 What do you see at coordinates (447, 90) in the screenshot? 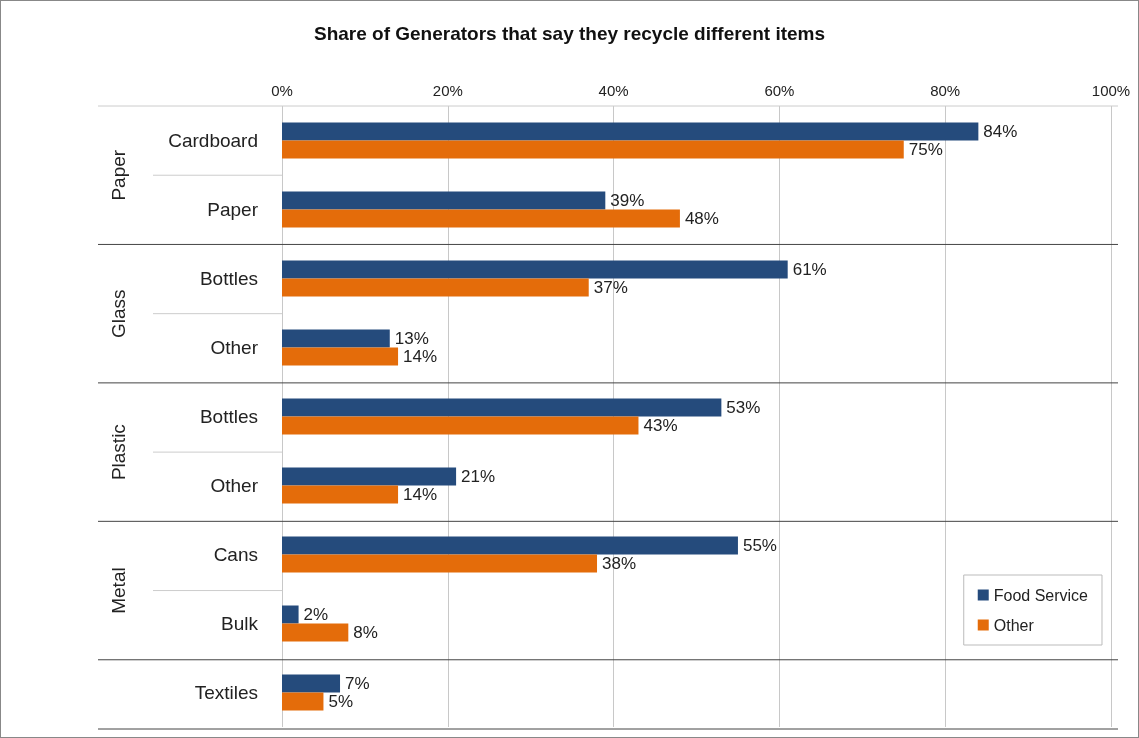
I see `x-tick-label: 20%` at bounding box center [447, 90].